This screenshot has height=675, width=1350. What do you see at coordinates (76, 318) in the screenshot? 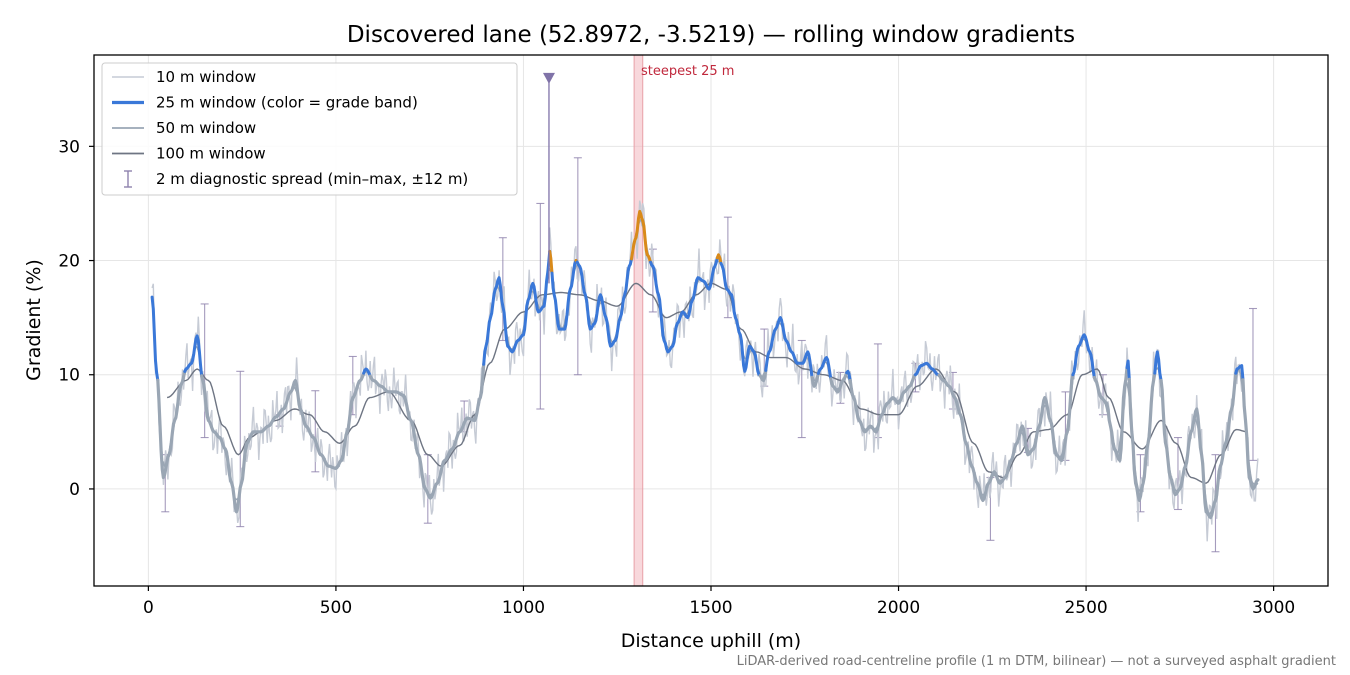
I see `y-axis-ticks: 0 10 20 30` at bounding box center [76, 318].